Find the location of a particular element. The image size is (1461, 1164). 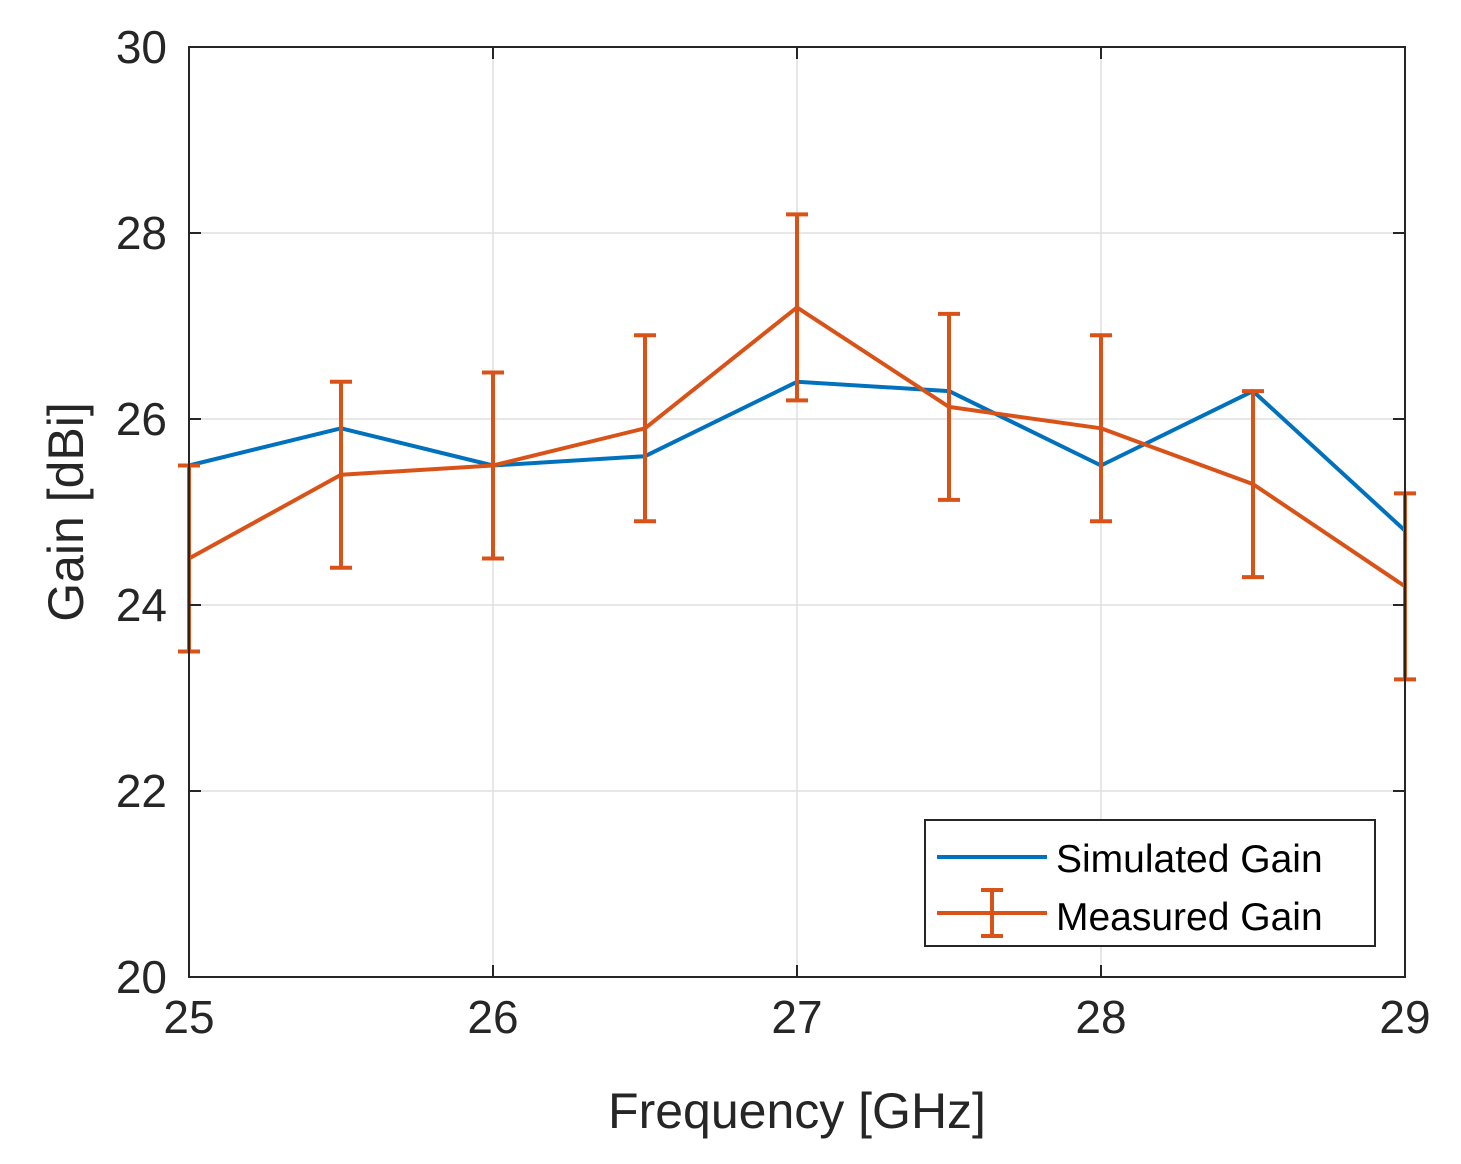

y-tick-label: 22 is located at coordinates (141, 791).